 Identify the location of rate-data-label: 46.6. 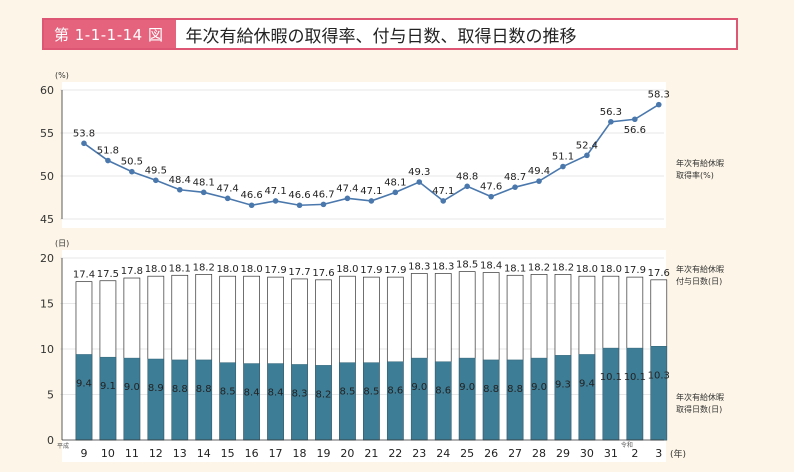
(299, 195).